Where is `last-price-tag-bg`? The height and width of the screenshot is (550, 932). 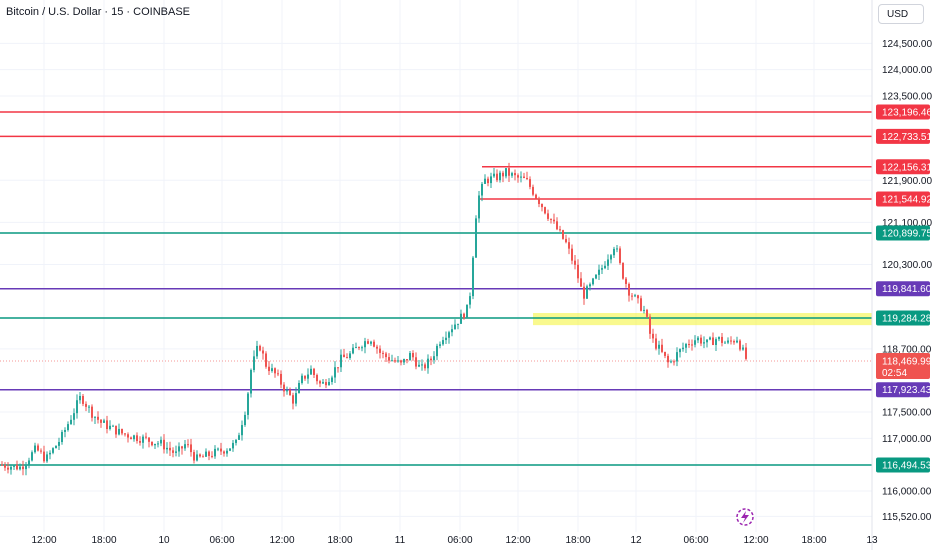
last-price-tag-bg is located at coordinates (903, 365).